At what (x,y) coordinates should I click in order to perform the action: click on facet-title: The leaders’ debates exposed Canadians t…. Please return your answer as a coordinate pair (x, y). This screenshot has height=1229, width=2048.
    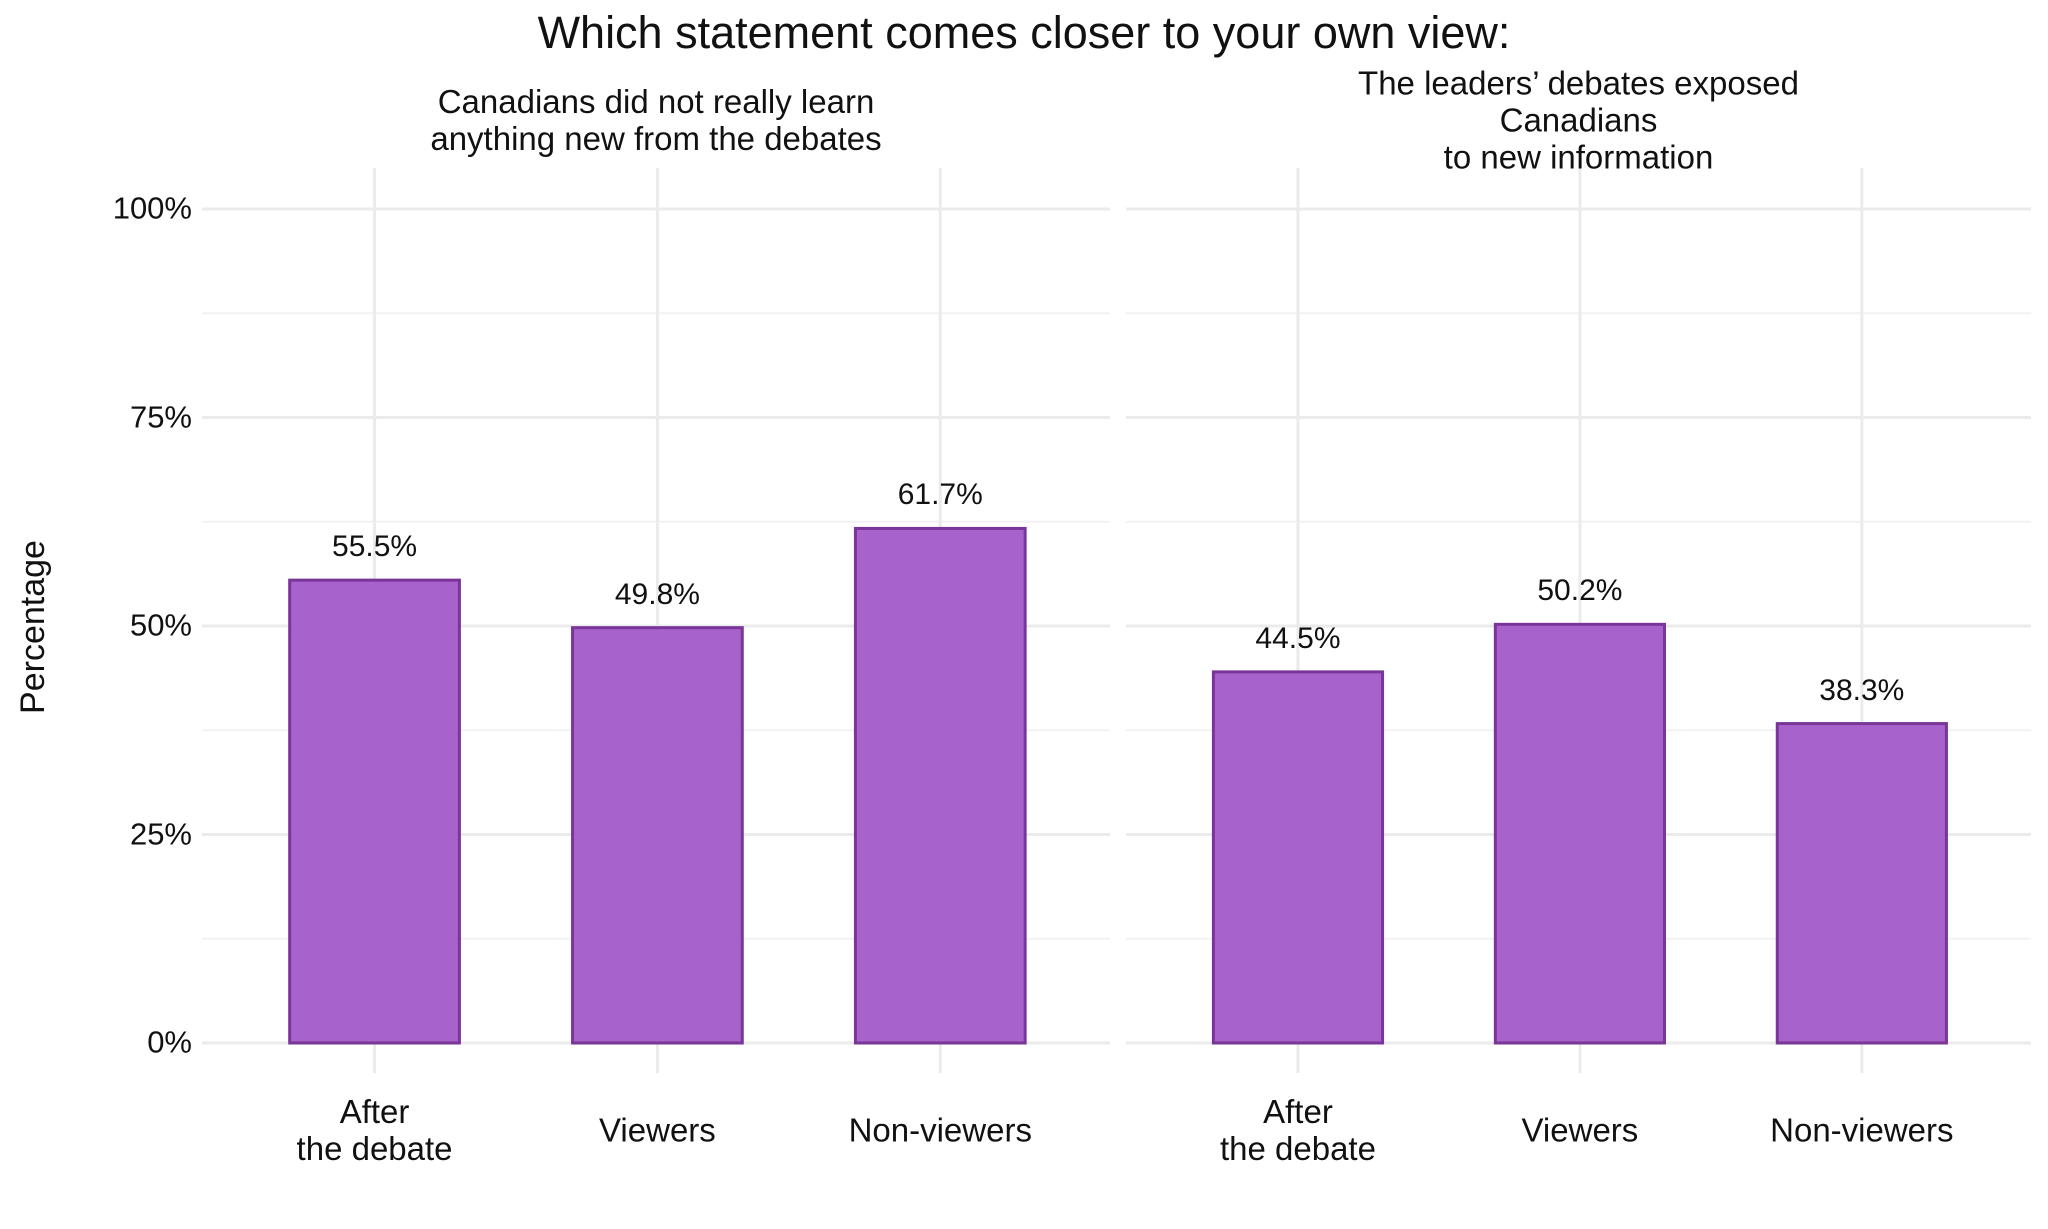
    Looking at the image, I should click on (1578, 120).